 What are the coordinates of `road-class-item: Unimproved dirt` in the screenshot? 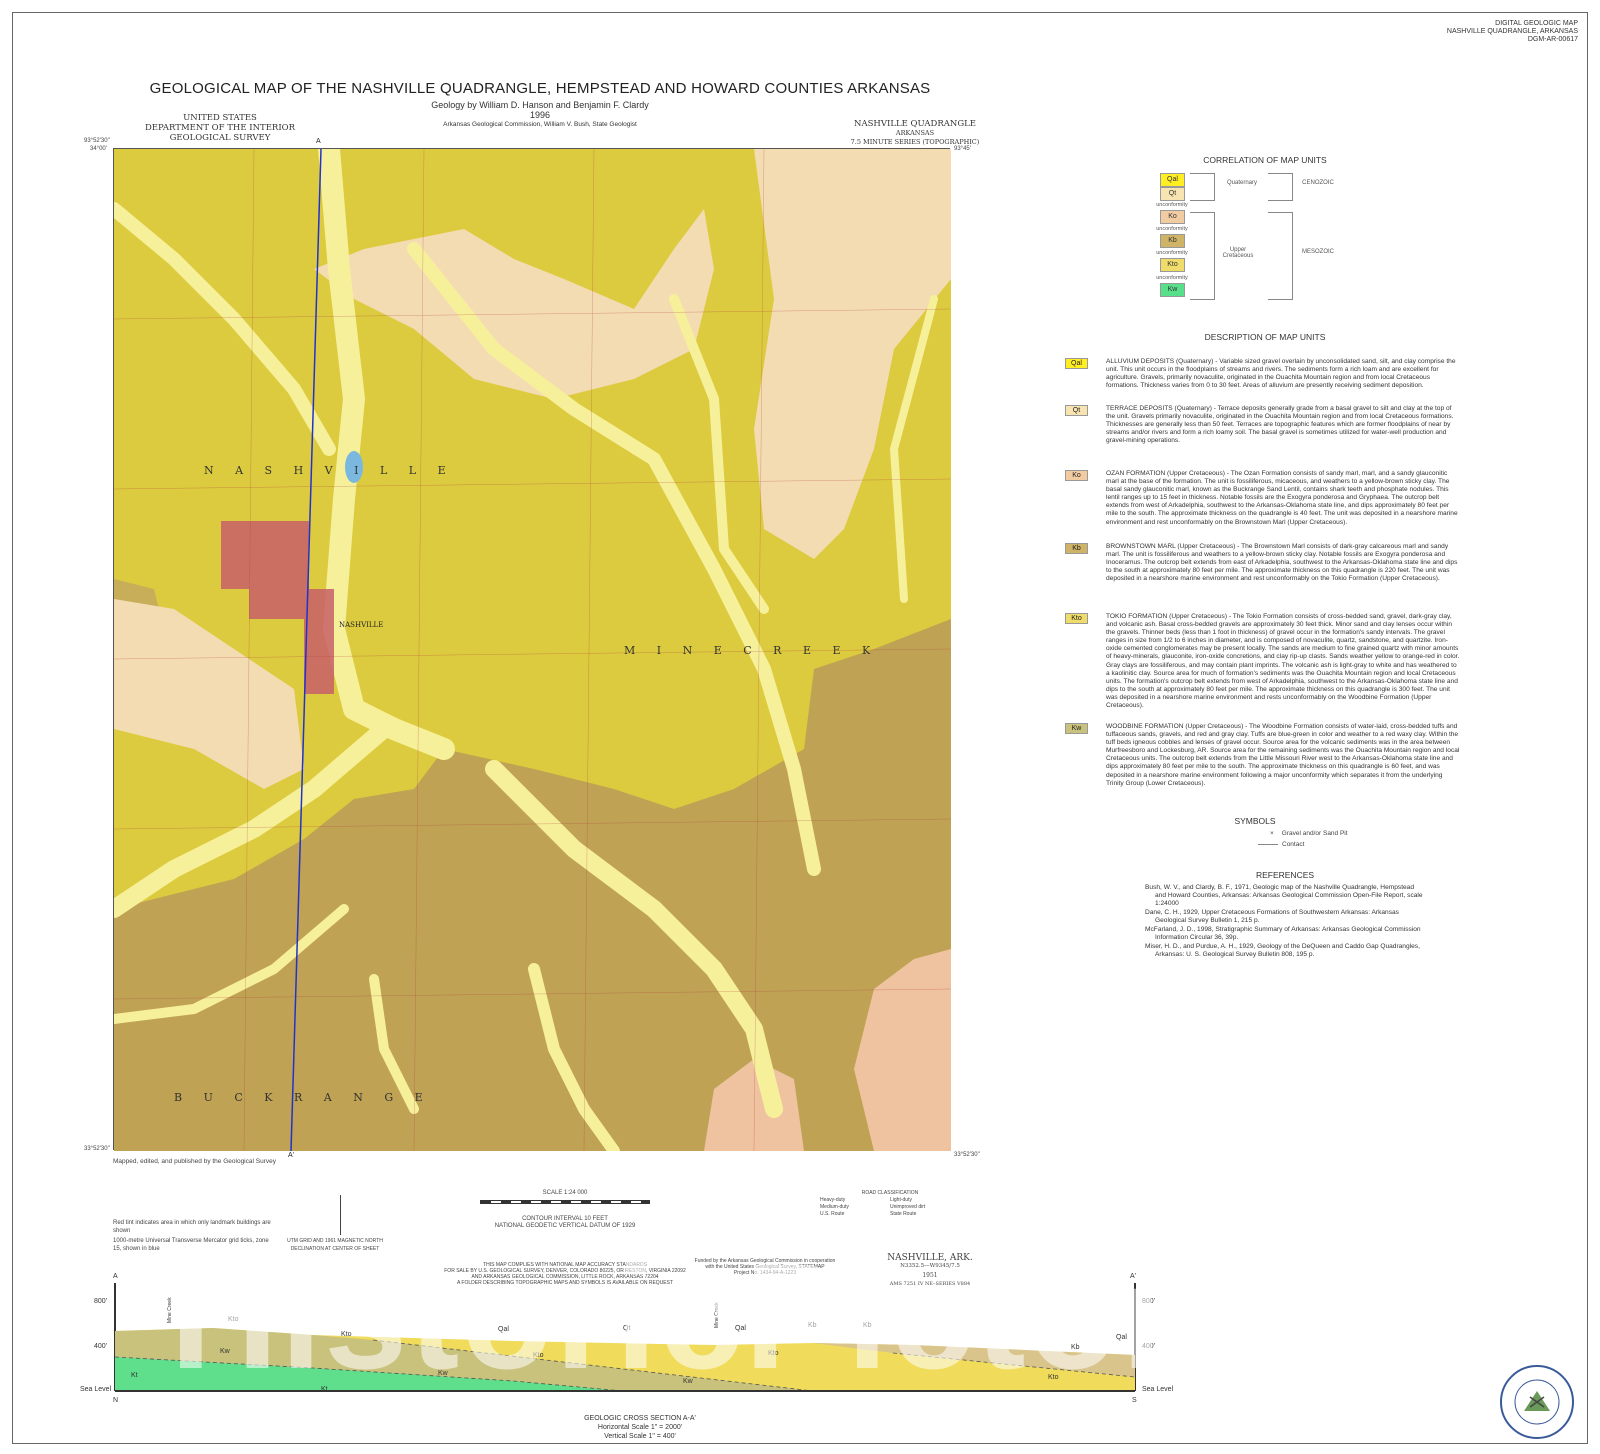 It's located at (908, 1207).